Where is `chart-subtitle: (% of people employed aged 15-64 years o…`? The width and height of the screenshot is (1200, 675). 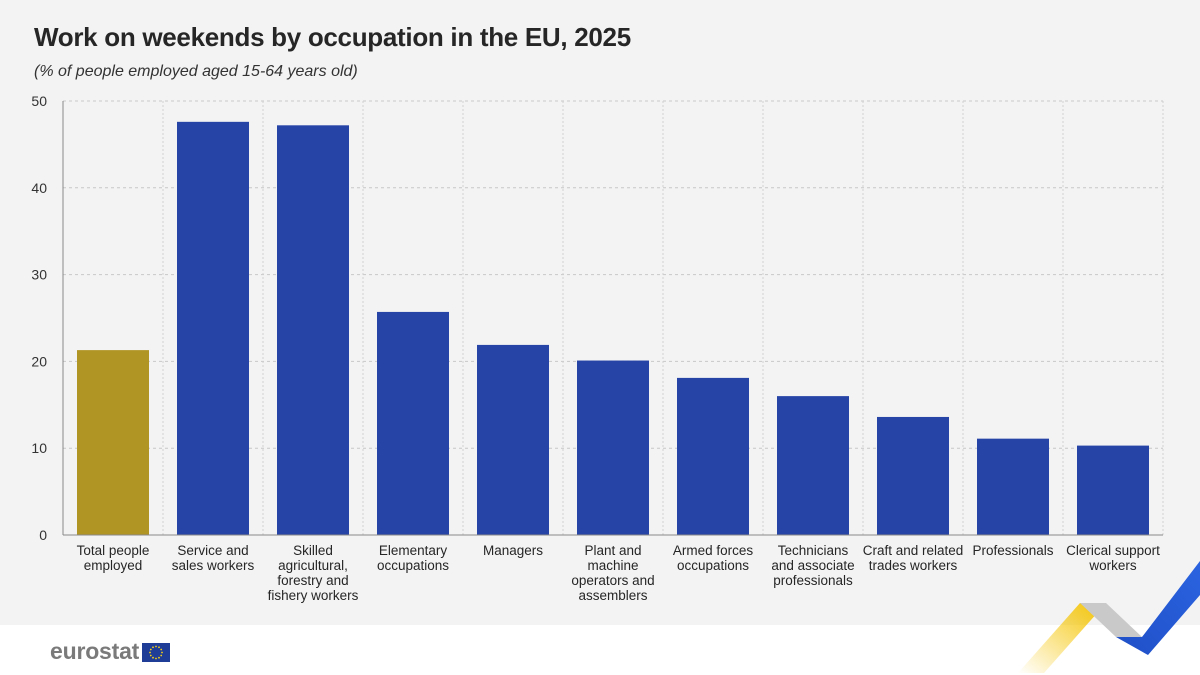
chart-subtitle: (% of people employed aged 15-64 years o… is located at coordinates (196, 71).